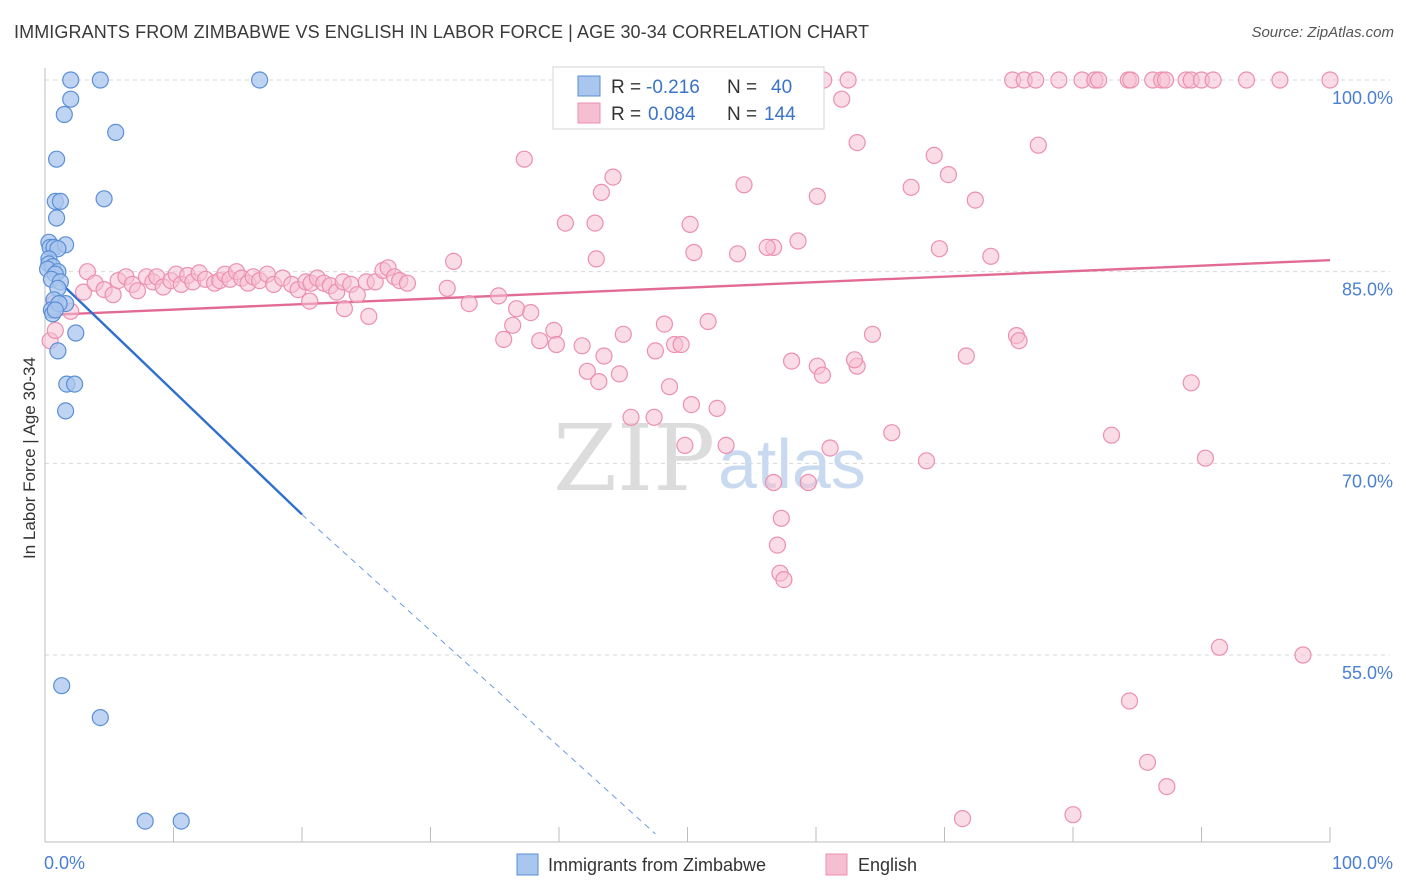 The width and height of the screenshot is (1406, 892). I want to click on x-tick-label: 100.0%, so click(1362, 863).